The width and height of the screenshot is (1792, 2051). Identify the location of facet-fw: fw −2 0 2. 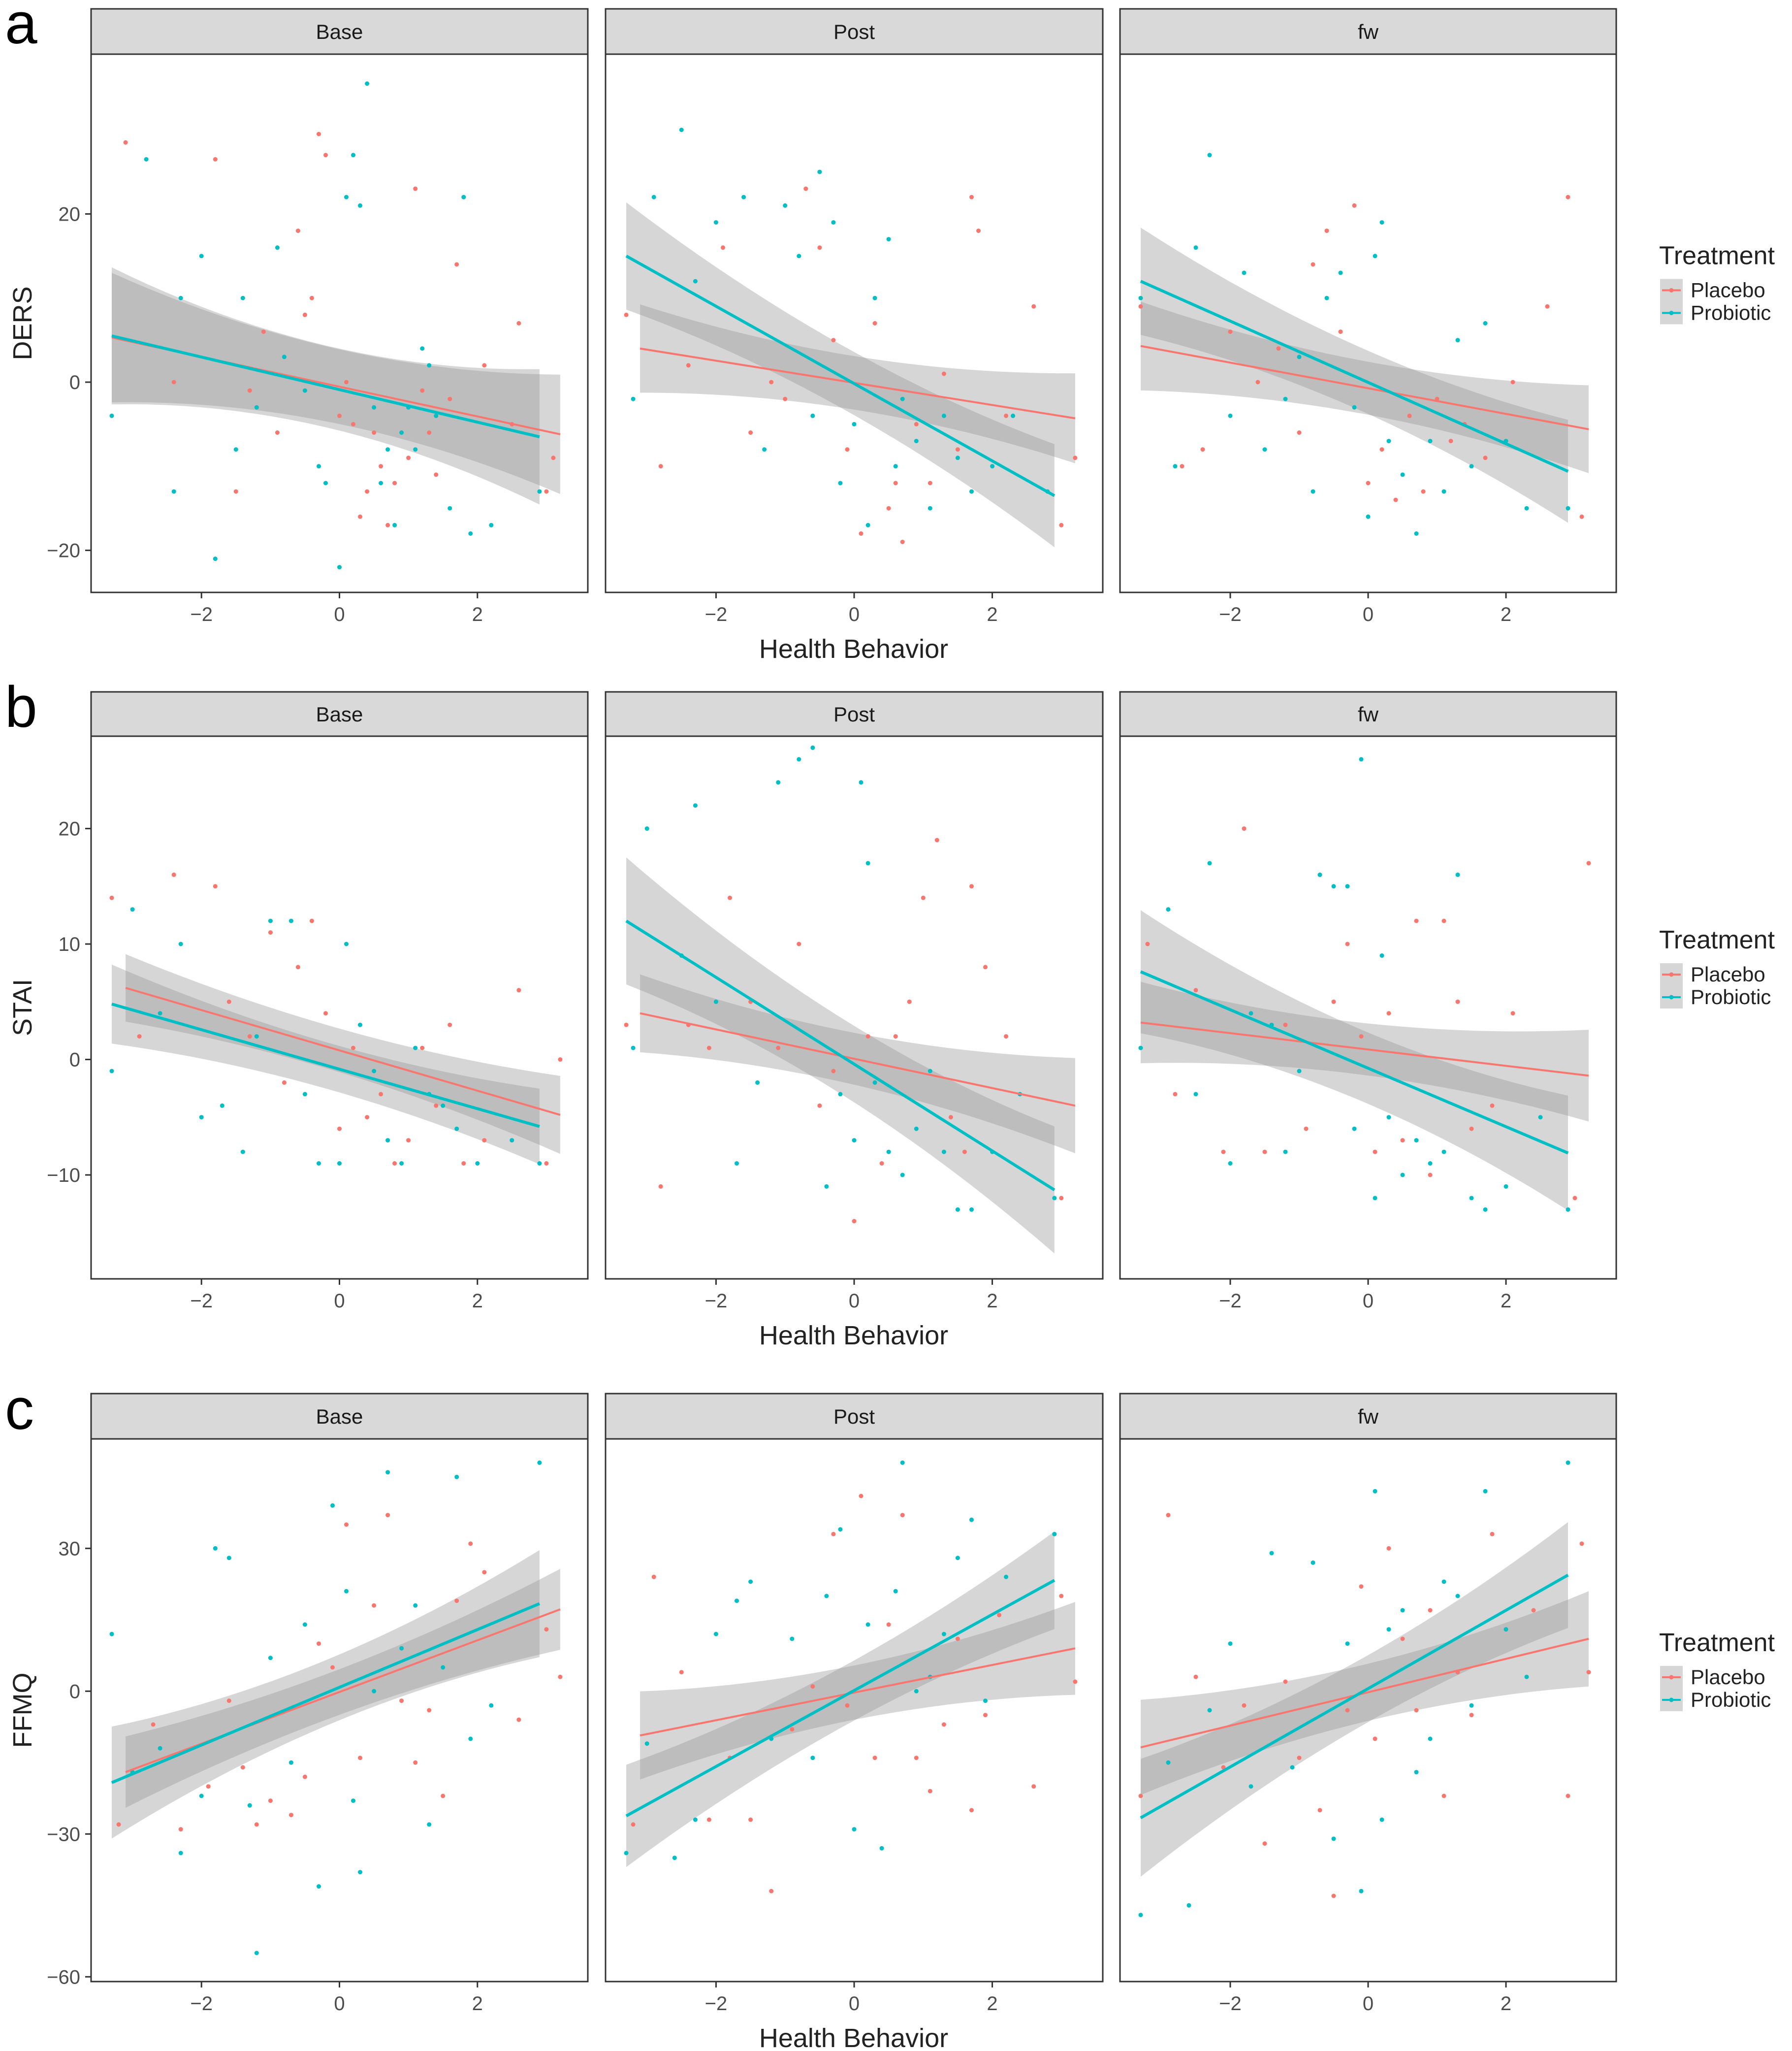
(1368, 316).